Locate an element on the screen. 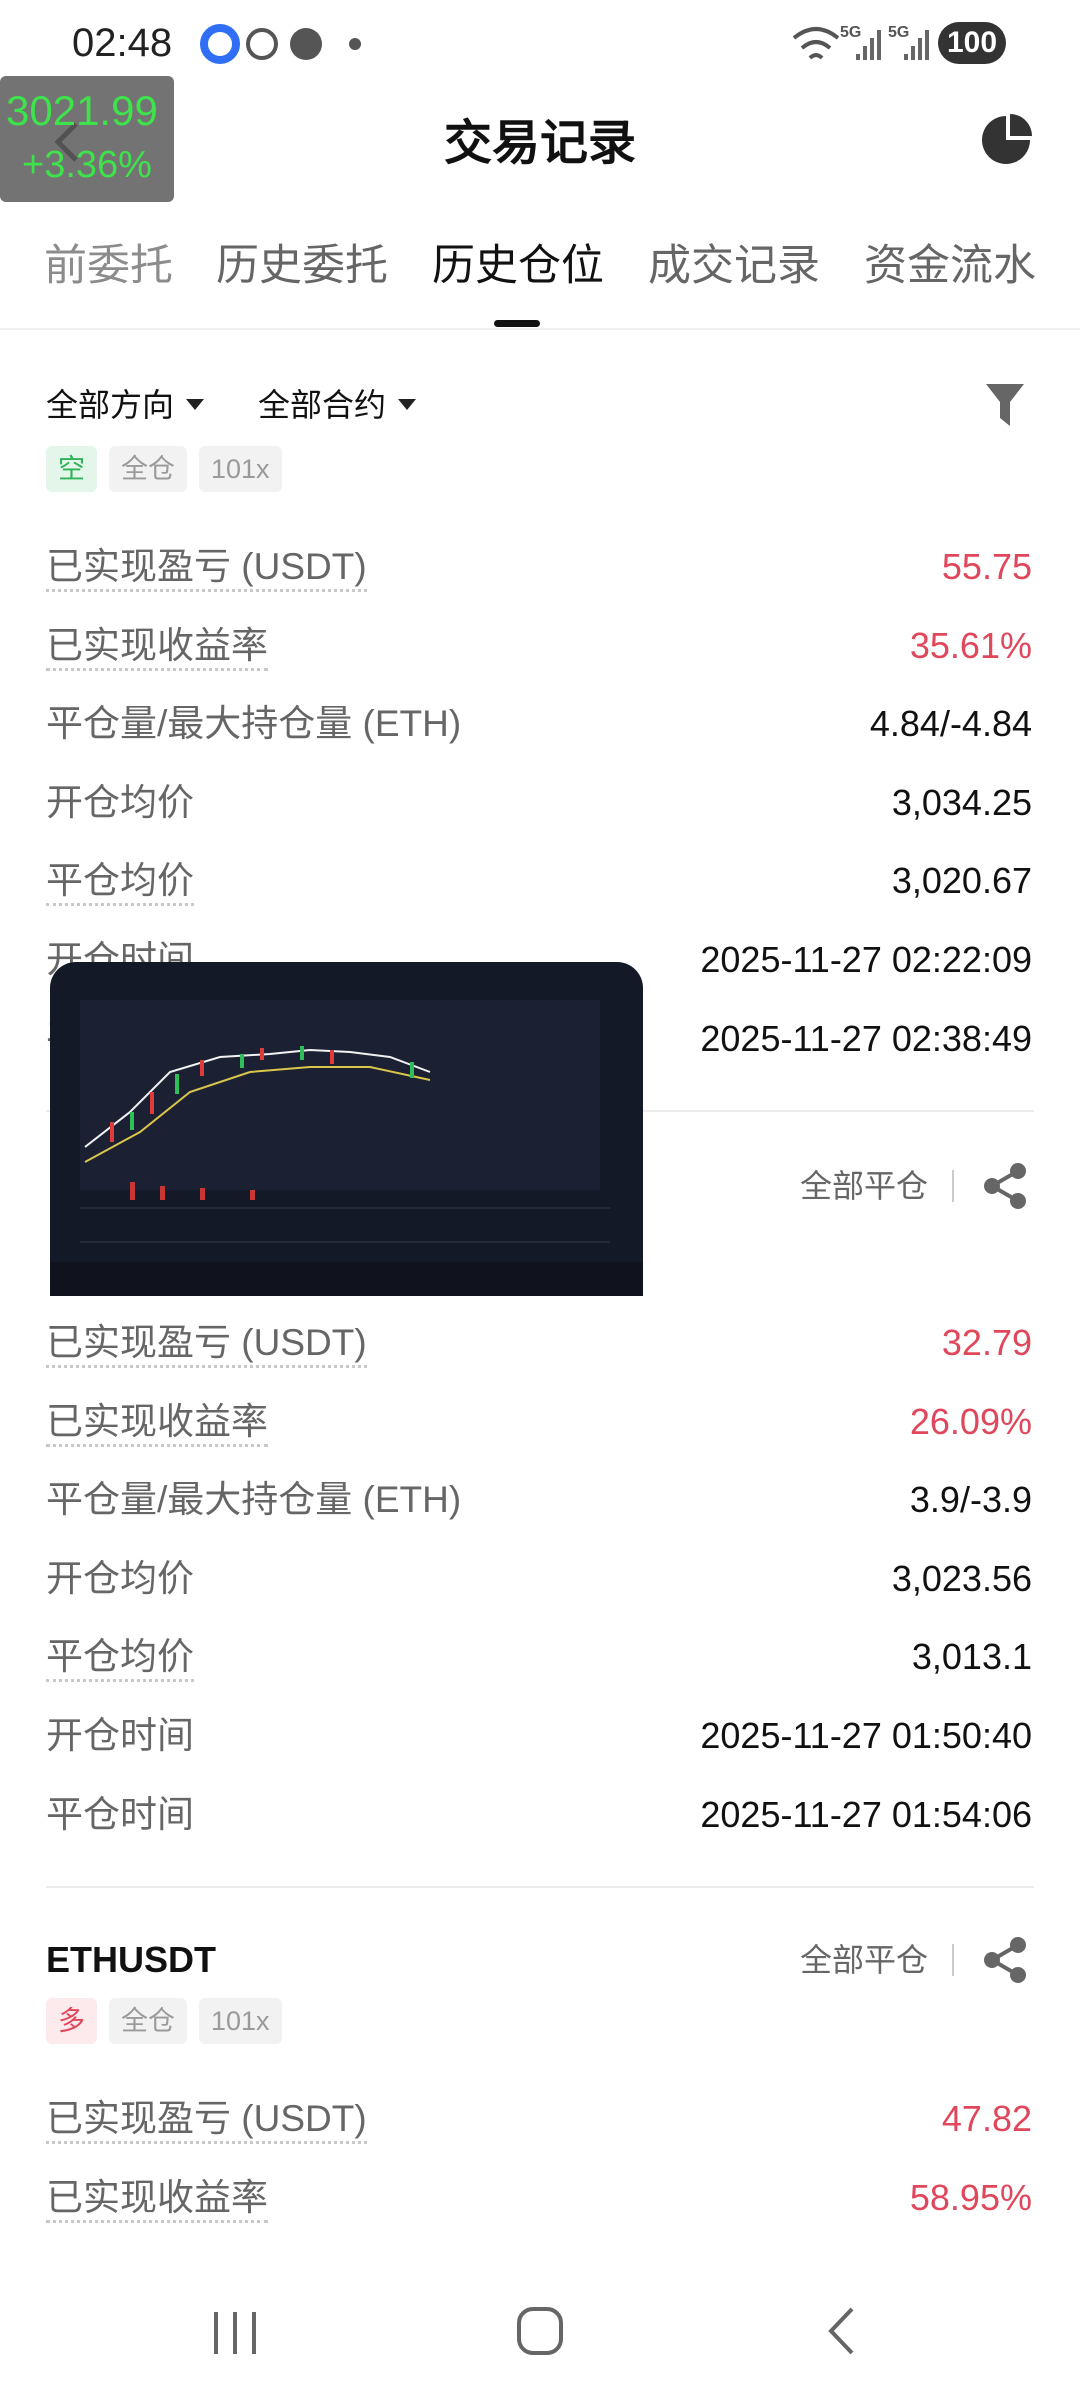 The width and height of the screenshot is (1080, 2400). nav-bar is located at coordinates (540, 2331).